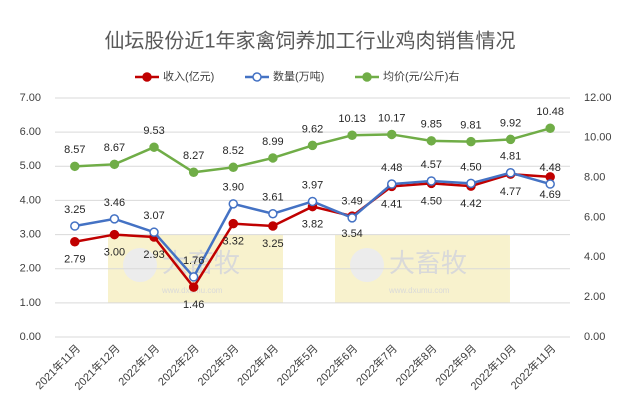  I want to click on data-label: 8.52, so click(233, 151).